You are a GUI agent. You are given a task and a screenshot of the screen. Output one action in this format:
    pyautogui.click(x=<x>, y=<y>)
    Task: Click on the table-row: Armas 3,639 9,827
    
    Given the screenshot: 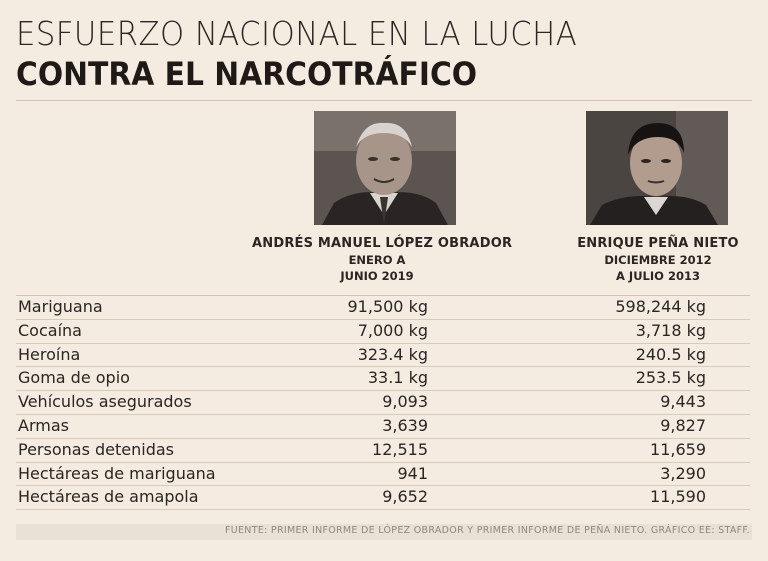 What is the action you would take?
    pyautogui.click(x=383, y=427)
    